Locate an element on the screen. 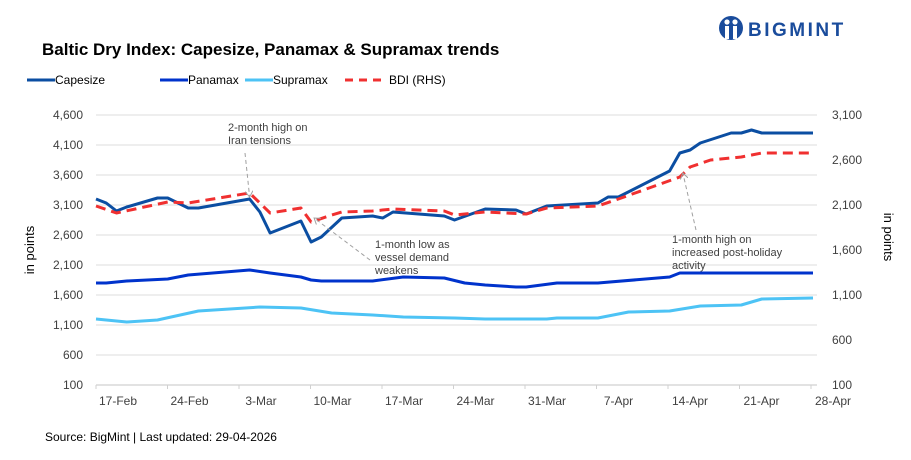 Image resolution: width=911 pixels, height=460 pixels. legend: Capesize Panamax Supramax BDI (RHS) is located at coordinates (236, 80).